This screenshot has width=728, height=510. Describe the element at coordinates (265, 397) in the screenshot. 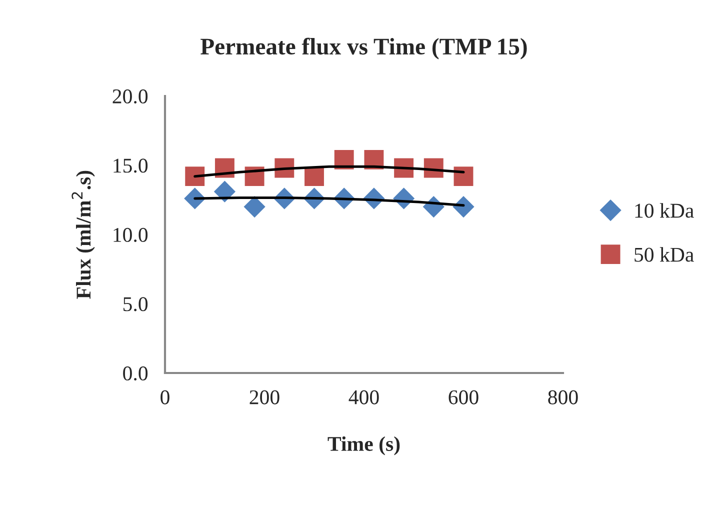

I see `x-tick-label: 200` at that location.